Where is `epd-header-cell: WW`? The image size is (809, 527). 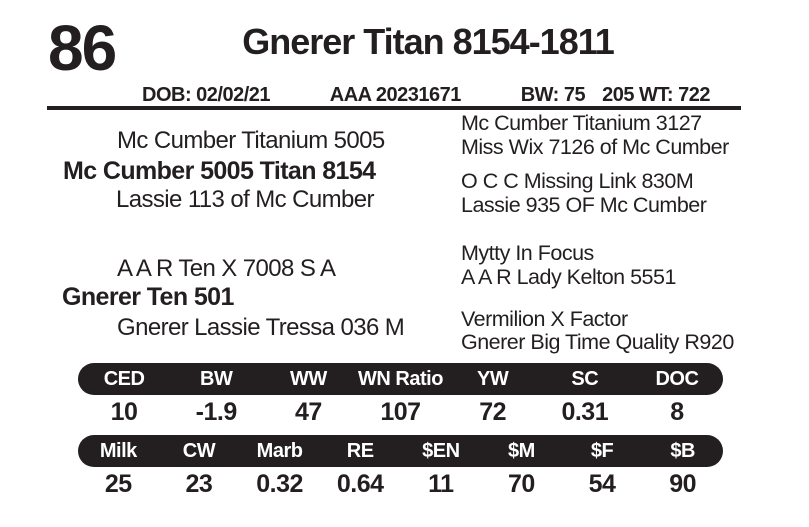 epd-header-cell: WW is located at coordinates (308, 379).